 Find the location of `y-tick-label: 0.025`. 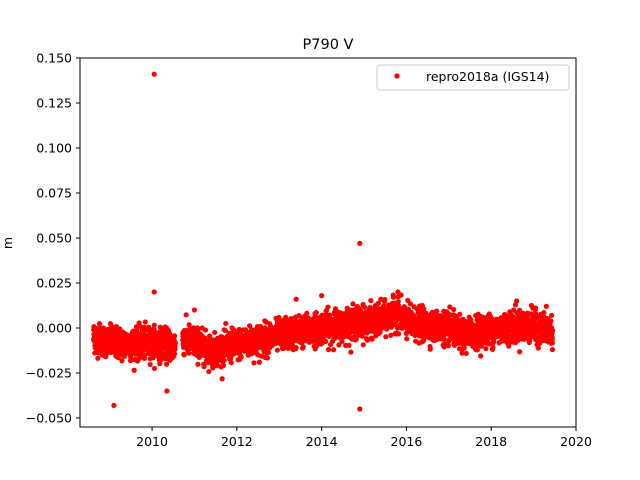

y-tick-label: 0.025 is located at coordinates (54, 283).